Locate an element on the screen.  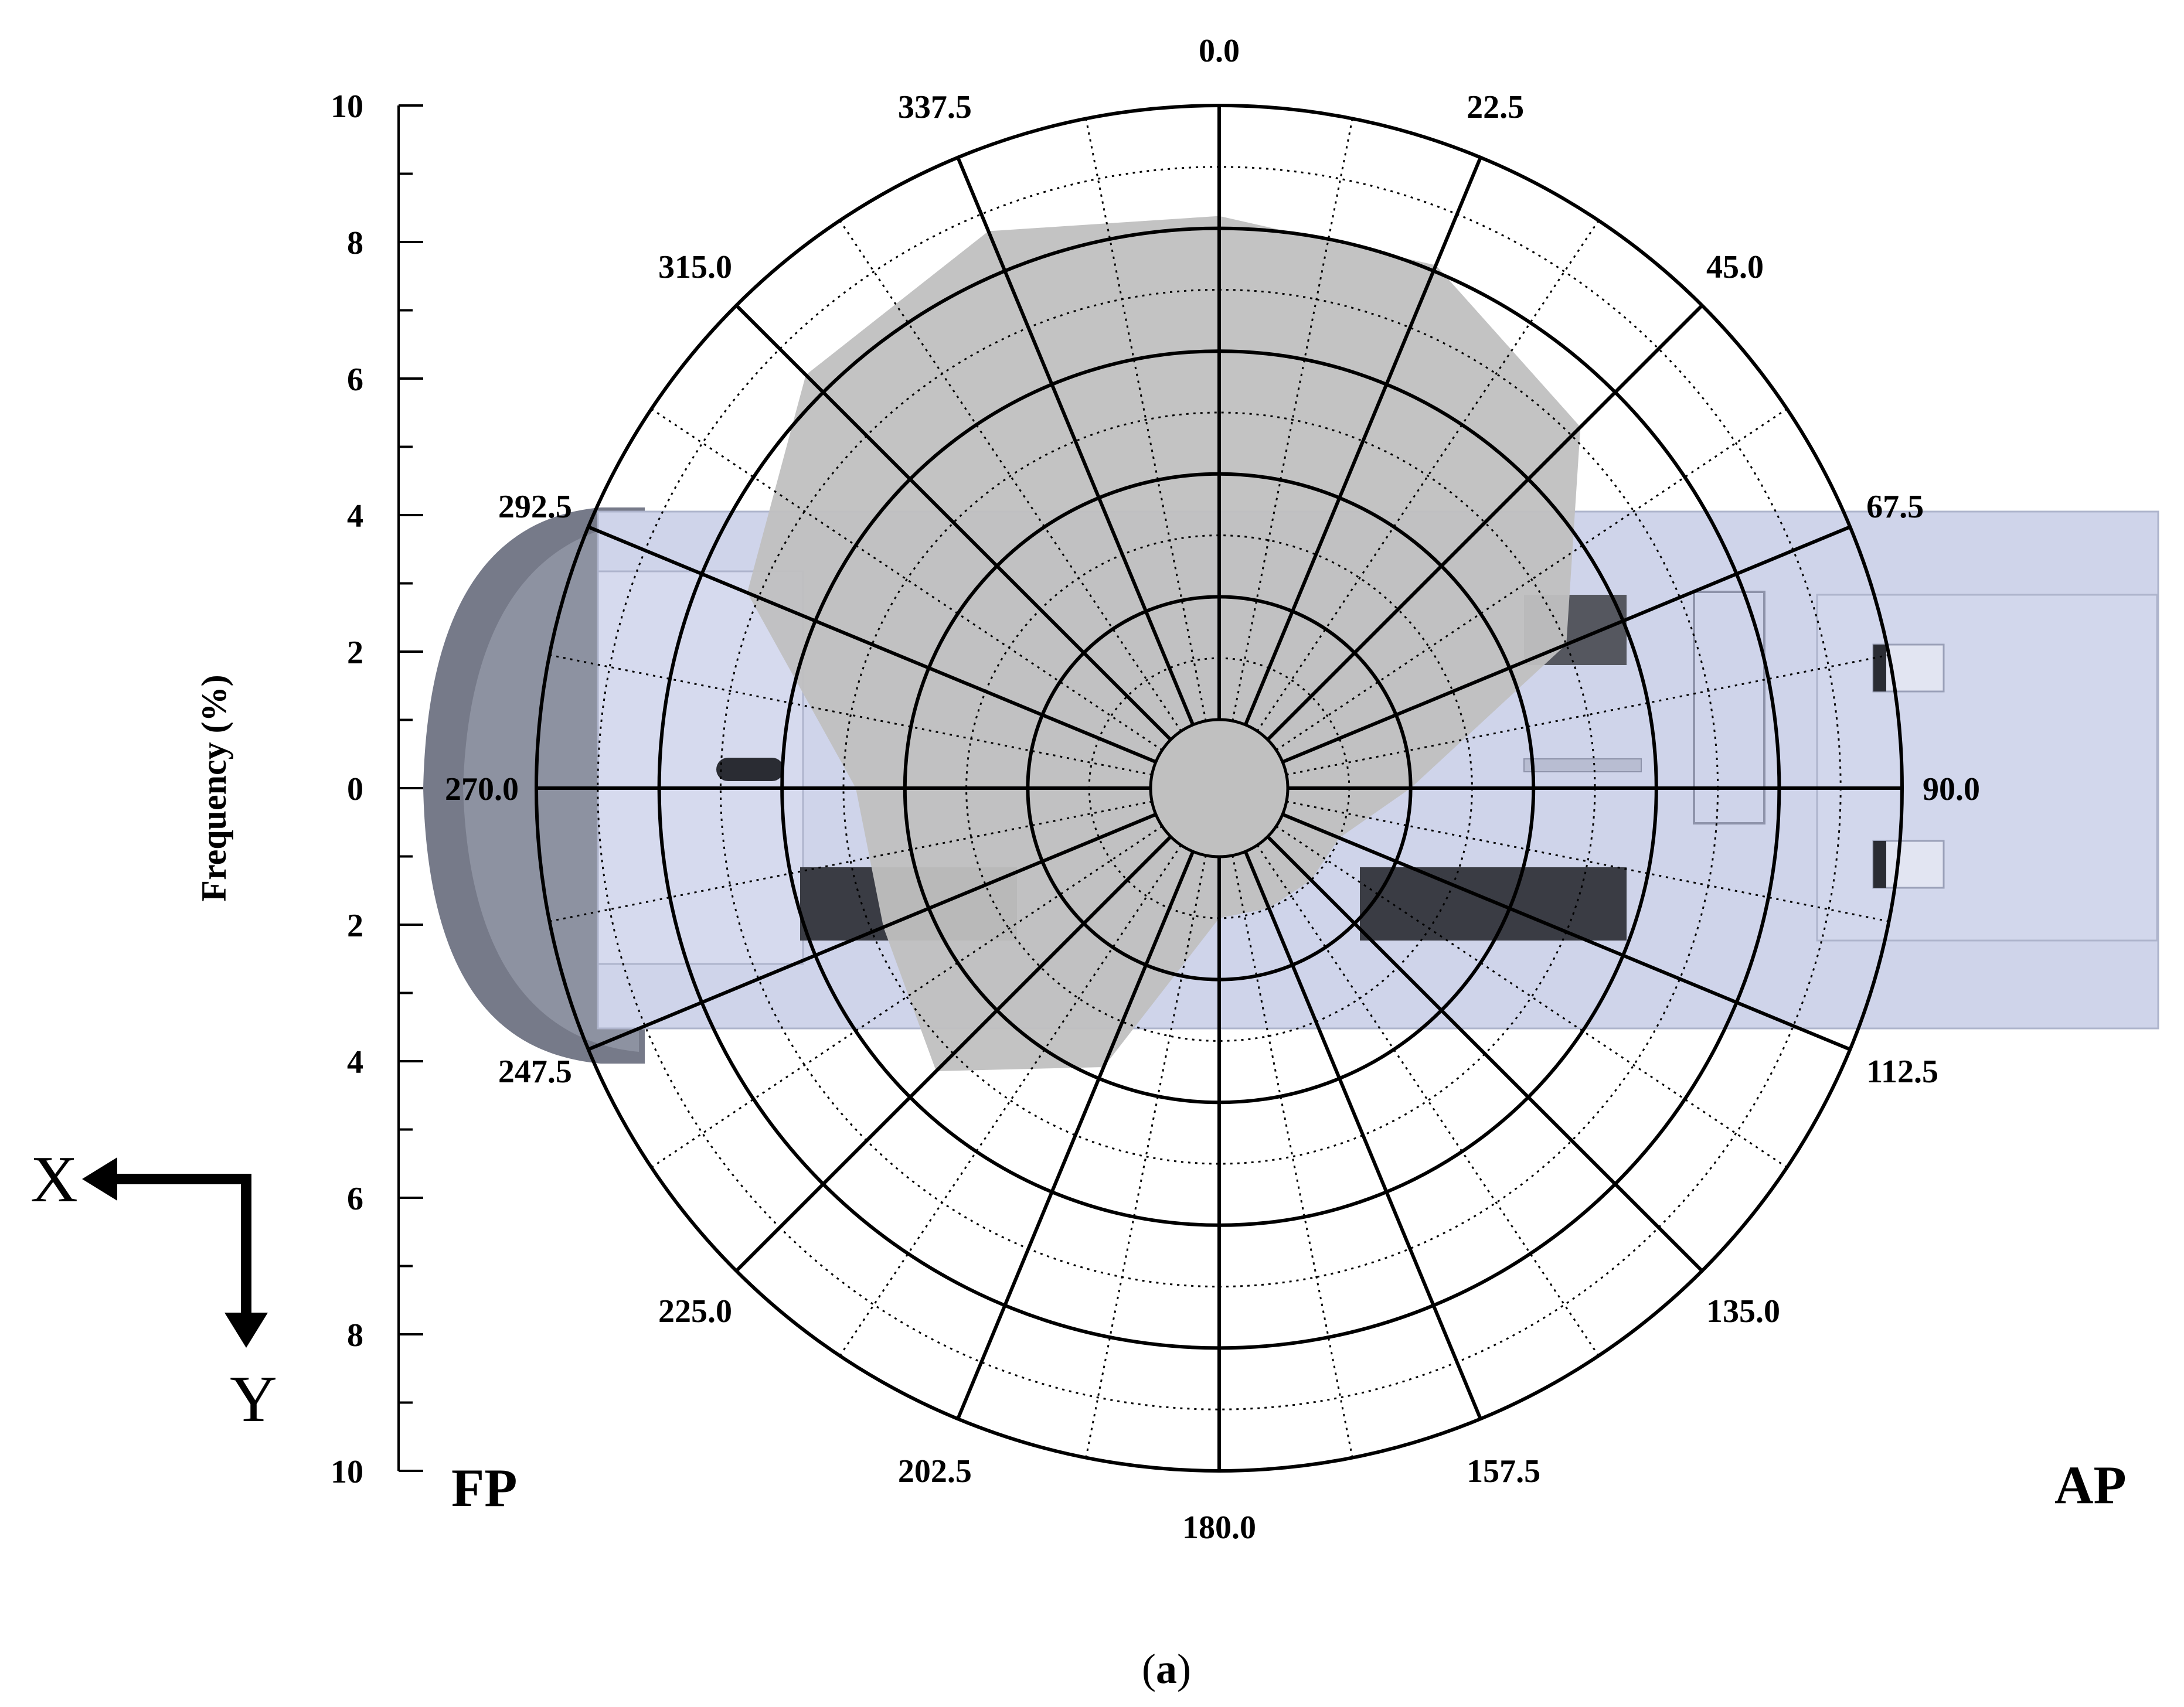
fp-label: FP is located at coordinates (484, 1488).